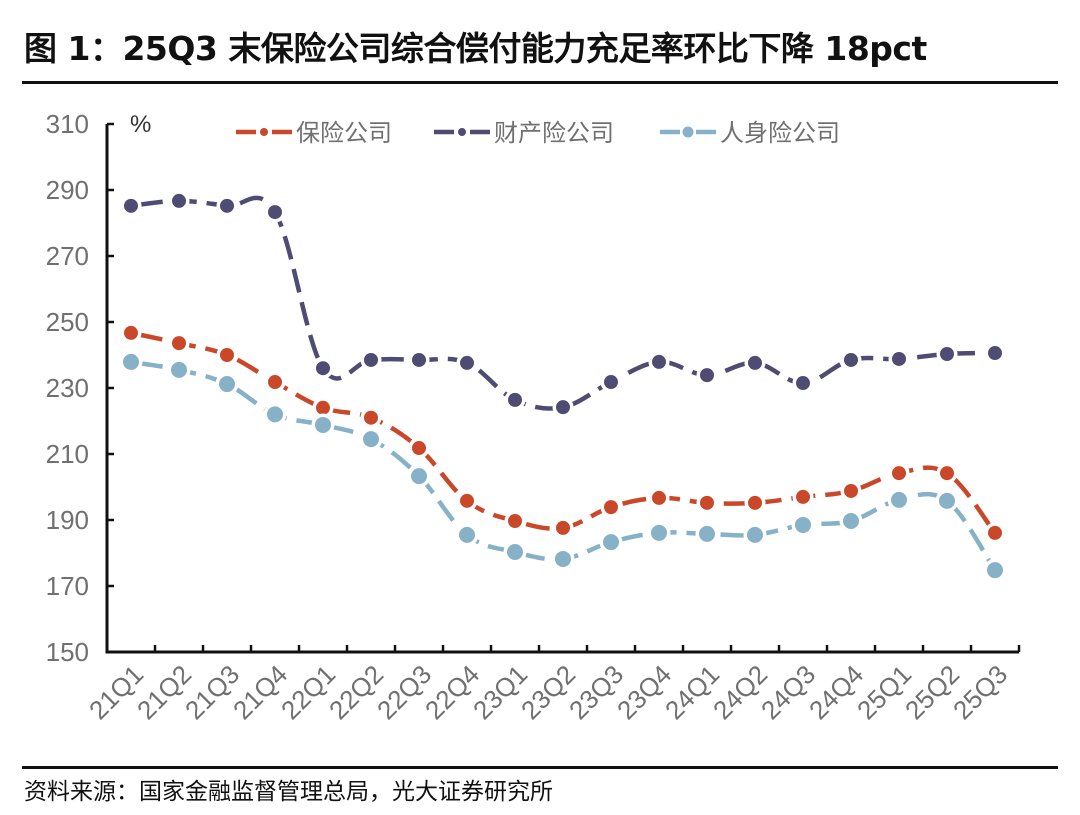  Describe the element at coordinates (452, 692) in the screenshot. I see `x-tick-label: 22Q4` at that location.